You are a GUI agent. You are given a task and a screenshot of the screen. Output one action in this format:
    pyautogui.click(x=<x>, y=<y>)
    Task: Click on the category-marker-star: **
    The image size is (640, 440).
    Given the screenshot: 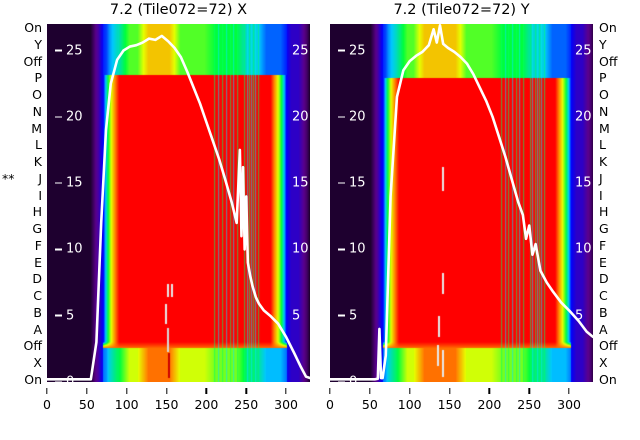 What is the action you would take?
    pyautogui.click(x=8, y=178)
    